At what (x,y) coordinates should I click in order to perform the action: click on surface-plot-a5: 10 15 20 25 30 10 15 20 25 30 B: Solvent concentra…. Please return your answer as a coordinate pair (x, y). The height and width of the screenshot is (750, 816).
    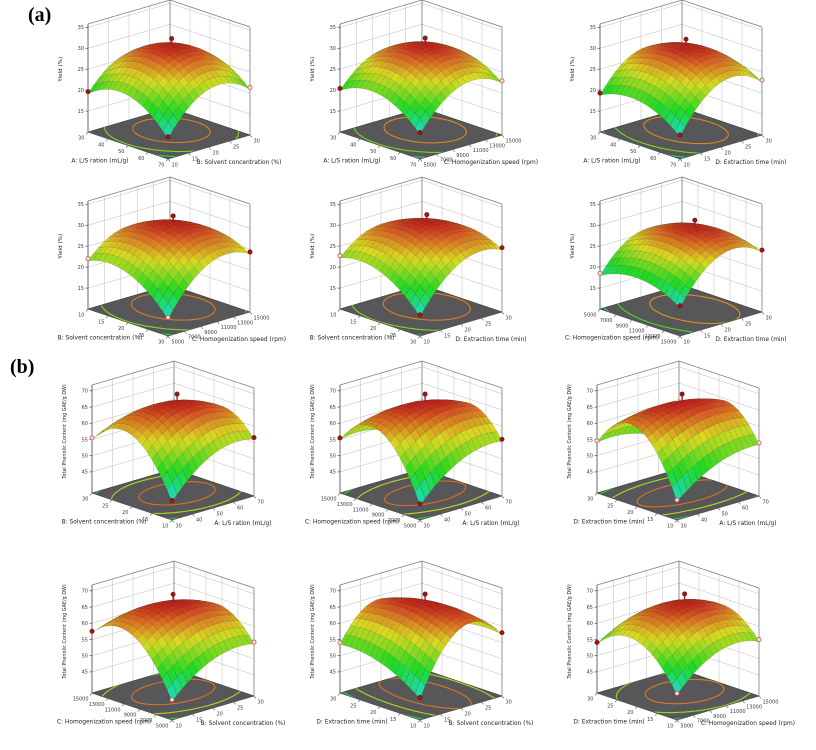
    Looking at the image, I should click on (431, 266).